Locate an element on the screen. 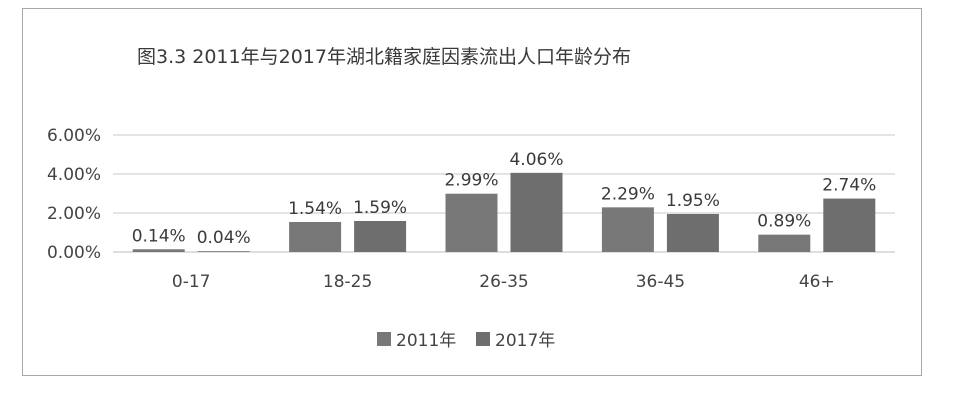 The image size is (954, 413). x-axis-ticks: 0-17 18-25 26-35 36-45 46+ is located at coordinates (503, 282).